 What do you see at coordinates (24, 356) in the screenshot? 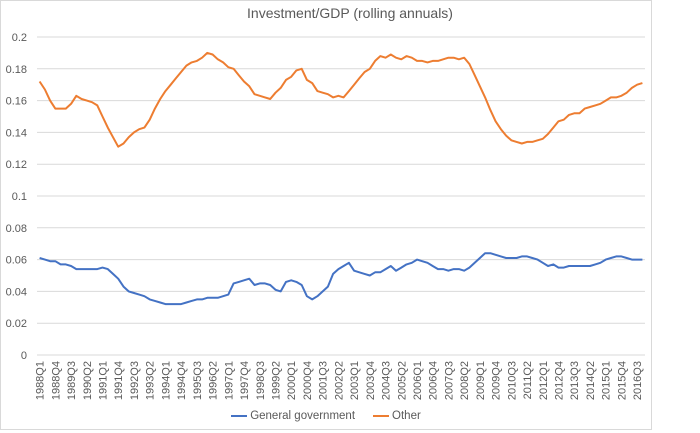
I see `y-tick-label: 0` at bounding box center [24, 356].